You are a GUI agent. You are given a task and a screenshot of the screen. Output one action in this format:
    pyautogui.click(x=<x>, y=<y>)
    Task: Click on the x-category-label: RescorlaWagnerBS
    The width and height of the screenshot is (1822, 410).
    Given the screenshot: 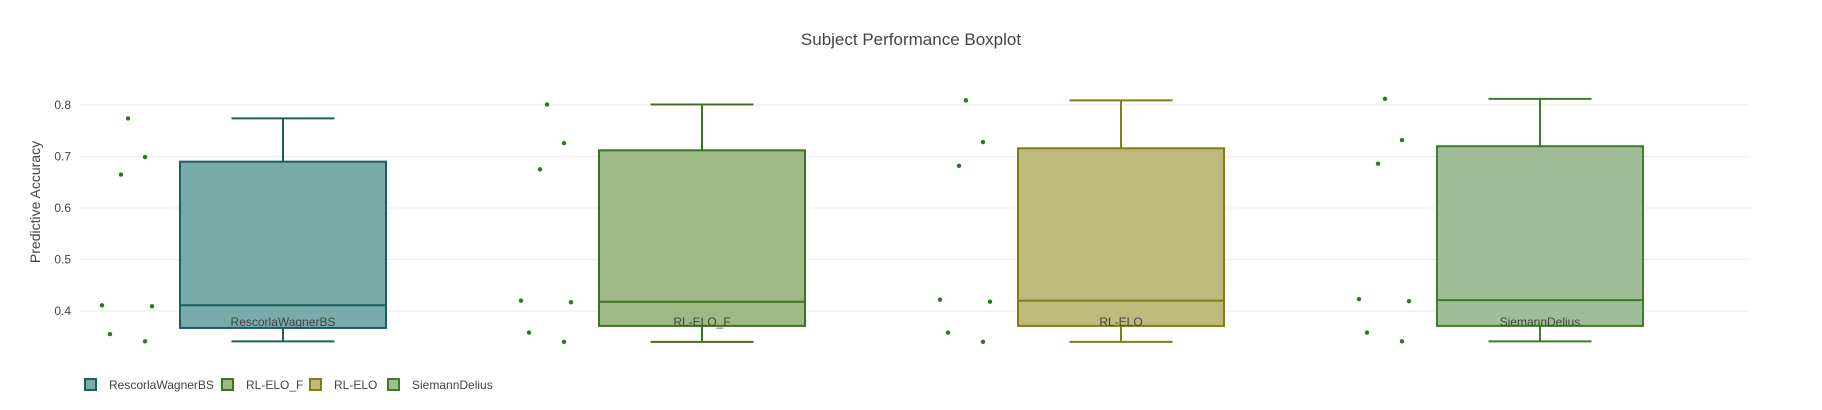 What is the action you would take?
    pyautogui.click(x=283, y=322)
    